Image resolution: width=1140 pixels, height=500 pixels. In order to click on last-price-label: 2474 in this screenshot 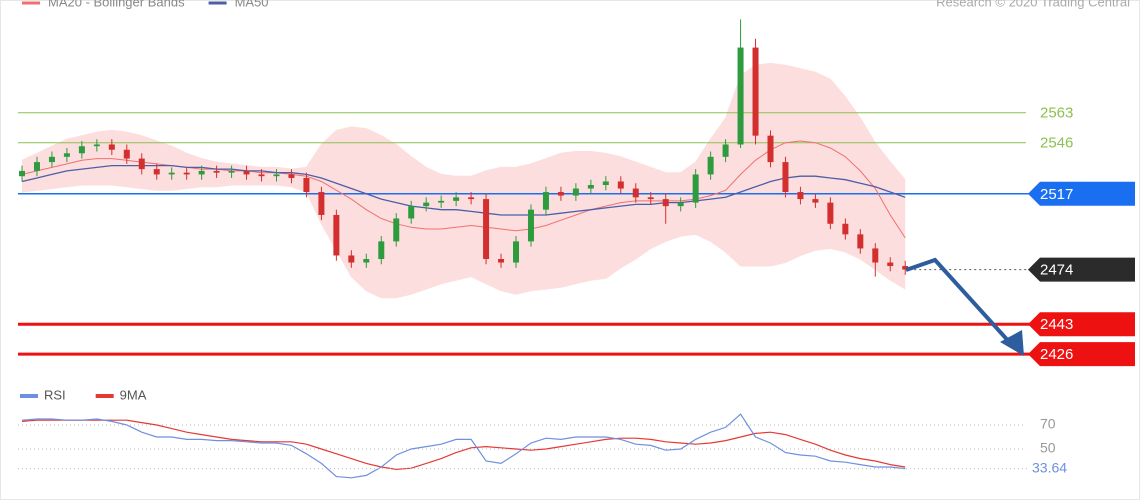, I will do `click(1056, 270)`.